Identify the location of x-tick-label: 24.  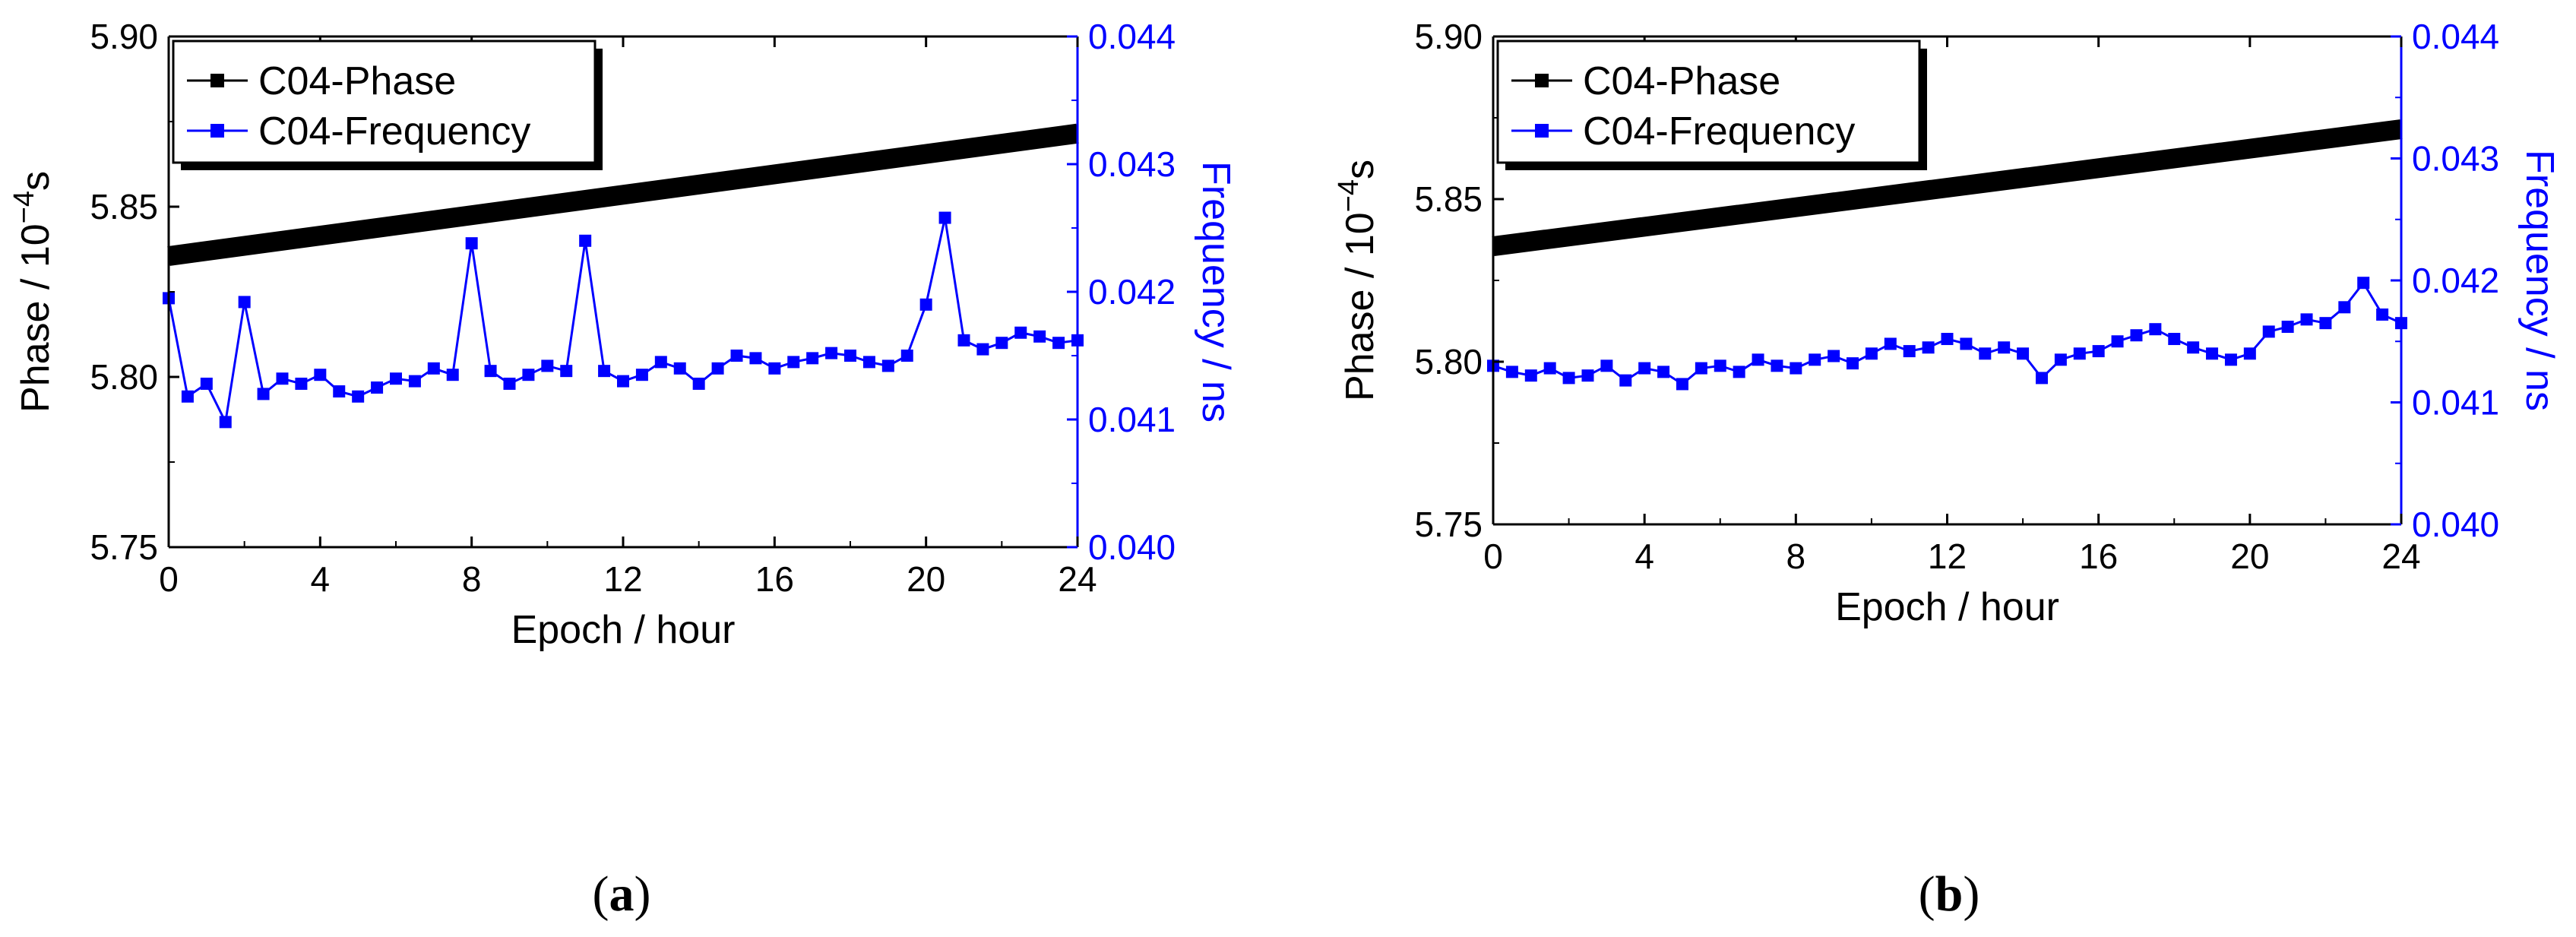
(1077, 579).